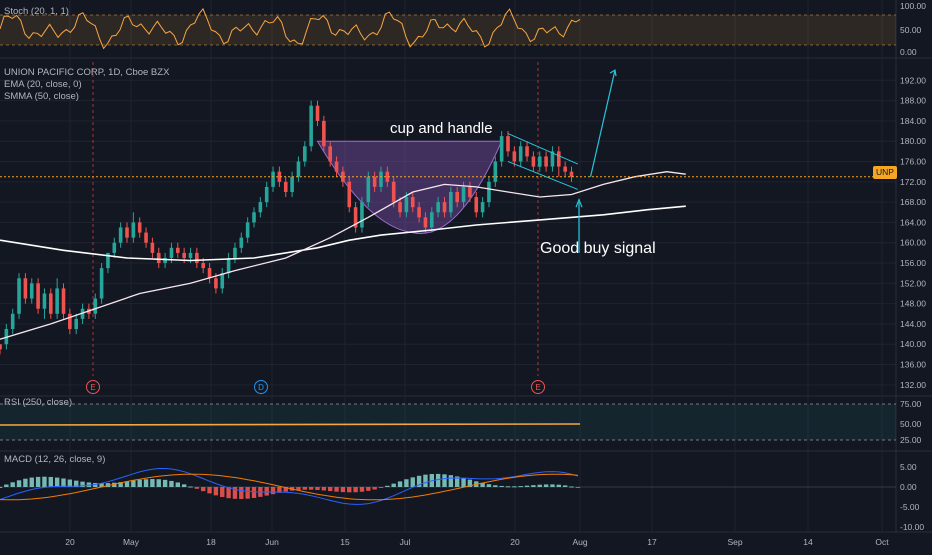 This screenshot has width=932, height=555. What do you see at coordinates (913, 6) in the screenshot?
I see `stoch-tick-label: 100.00` at bounding box center [913, 6].